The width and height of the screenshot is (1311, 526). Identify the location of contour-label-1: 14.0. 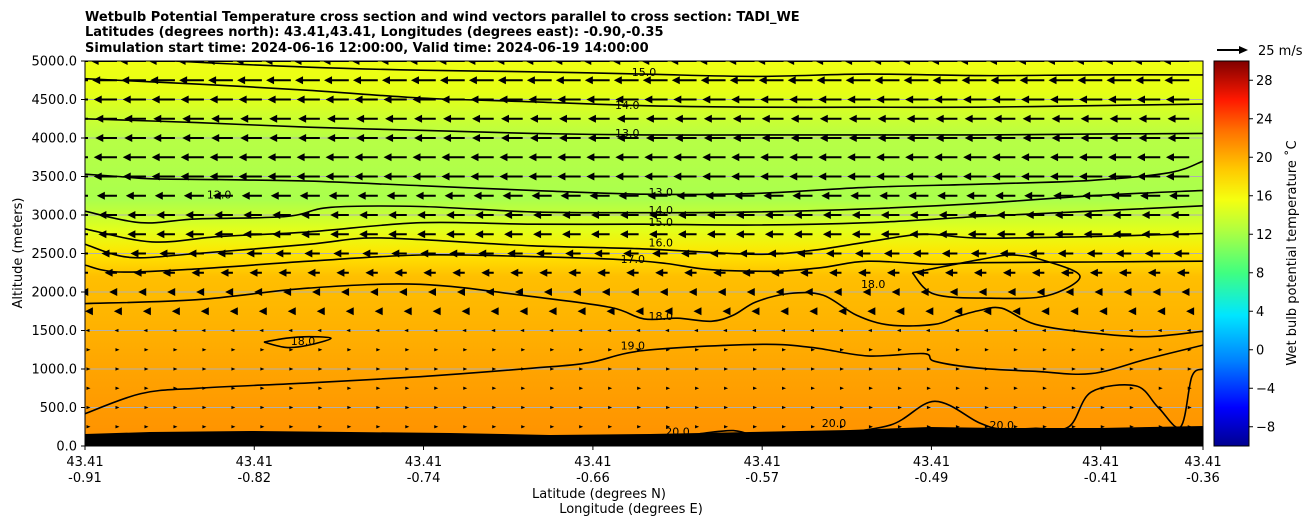
(627, 105).